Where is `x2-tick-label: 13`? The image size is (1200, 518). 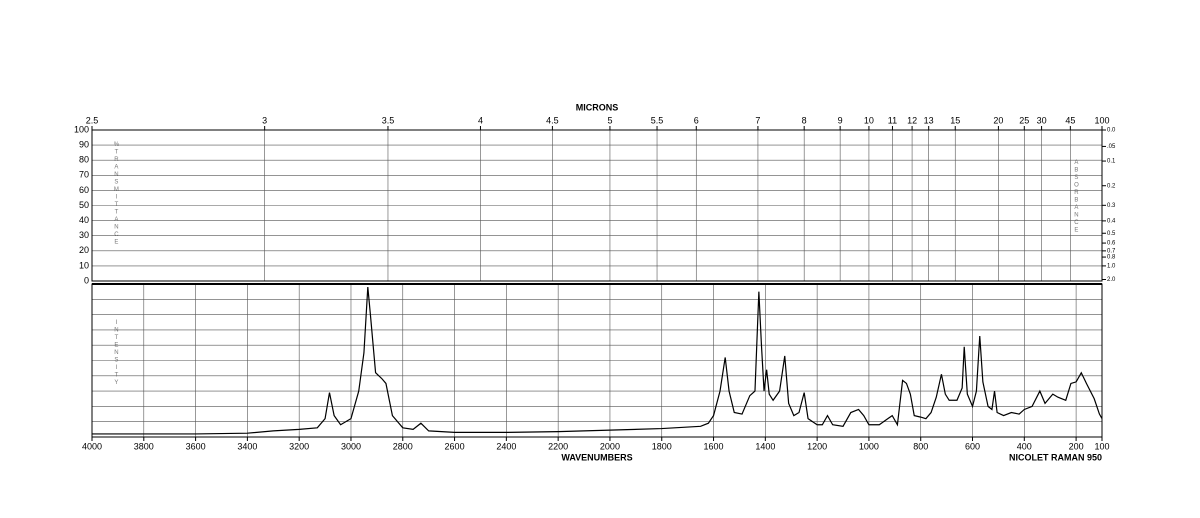
x2-tick-label: 13 is located at coordinates (929, 120).